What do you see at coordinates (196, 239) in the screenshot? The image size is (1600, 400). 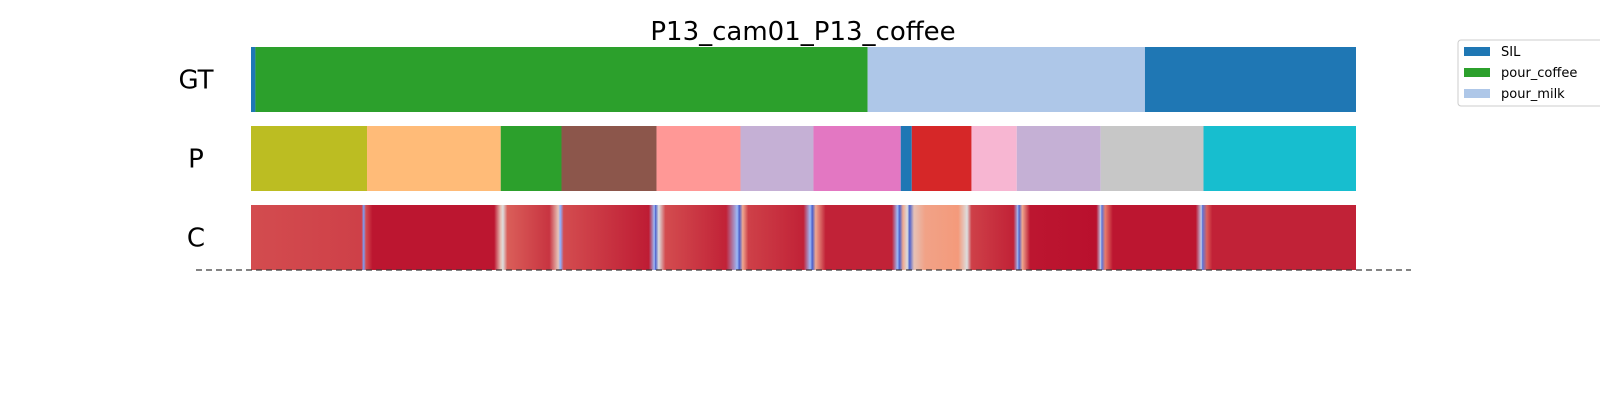 I see `row-label-c: C` at bounding box center [196, 239].